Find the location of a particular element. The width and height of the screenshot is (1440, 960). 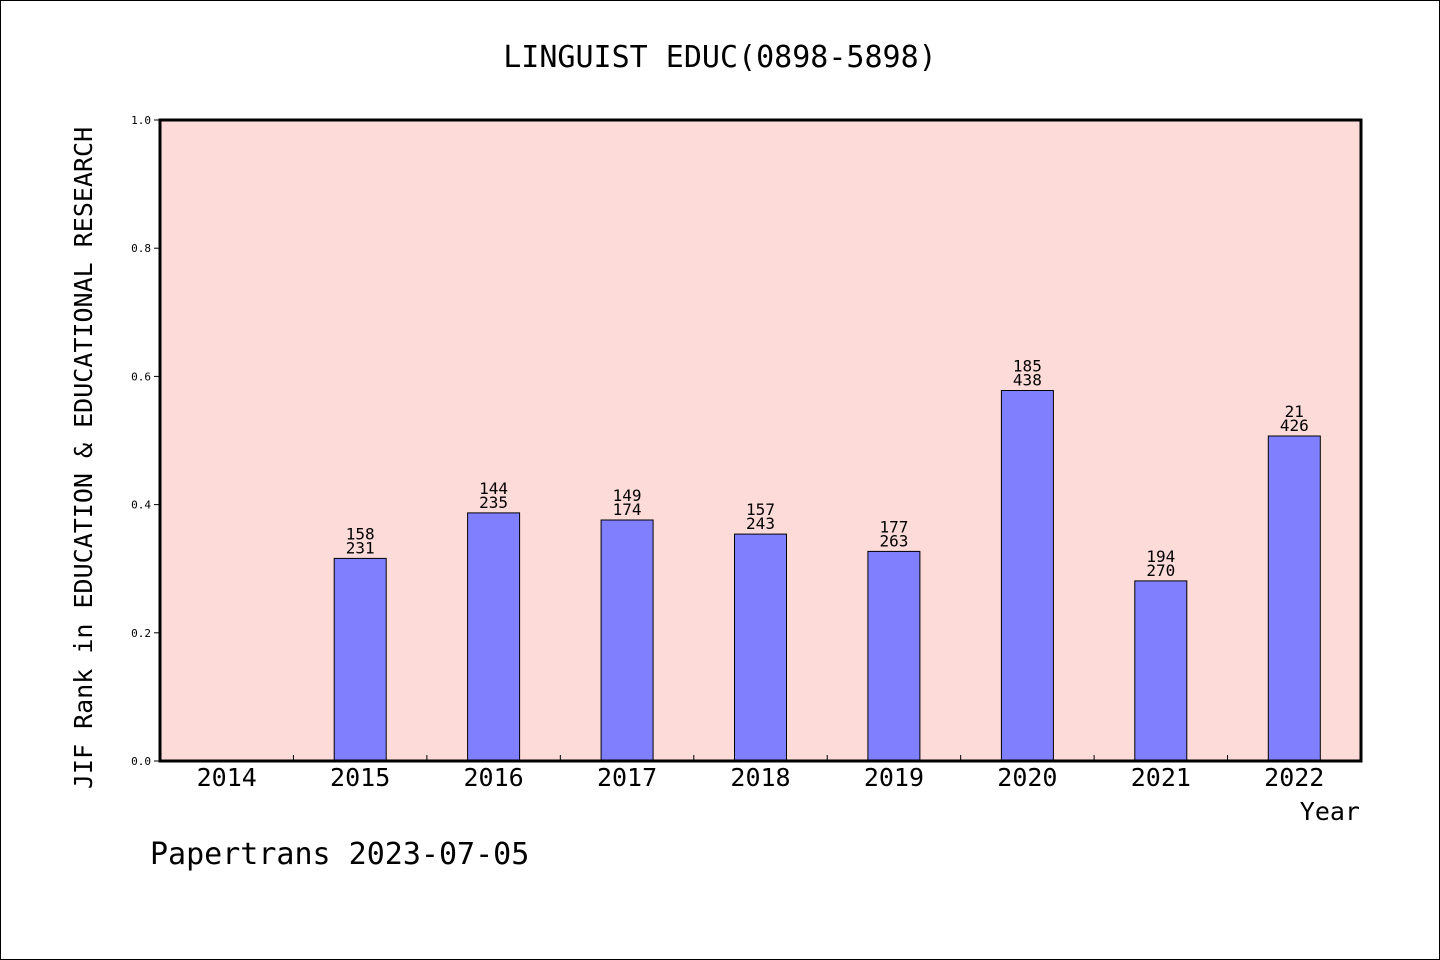

x-tick-label-2016: 2016 is located at coordinates (494, 777).